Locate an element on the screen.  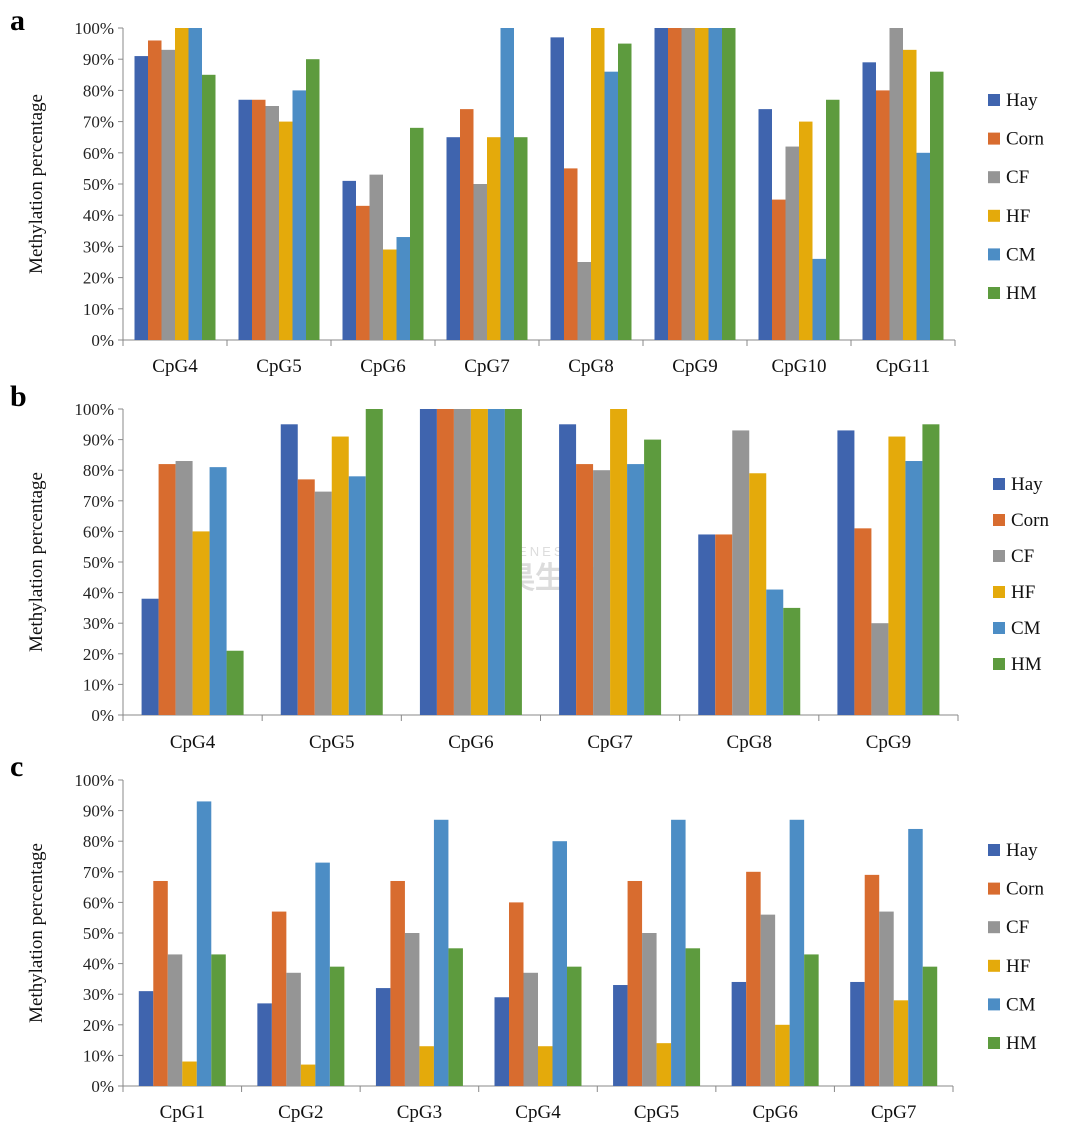
y-tick-label: 10% is located at coordinates (98, 684).